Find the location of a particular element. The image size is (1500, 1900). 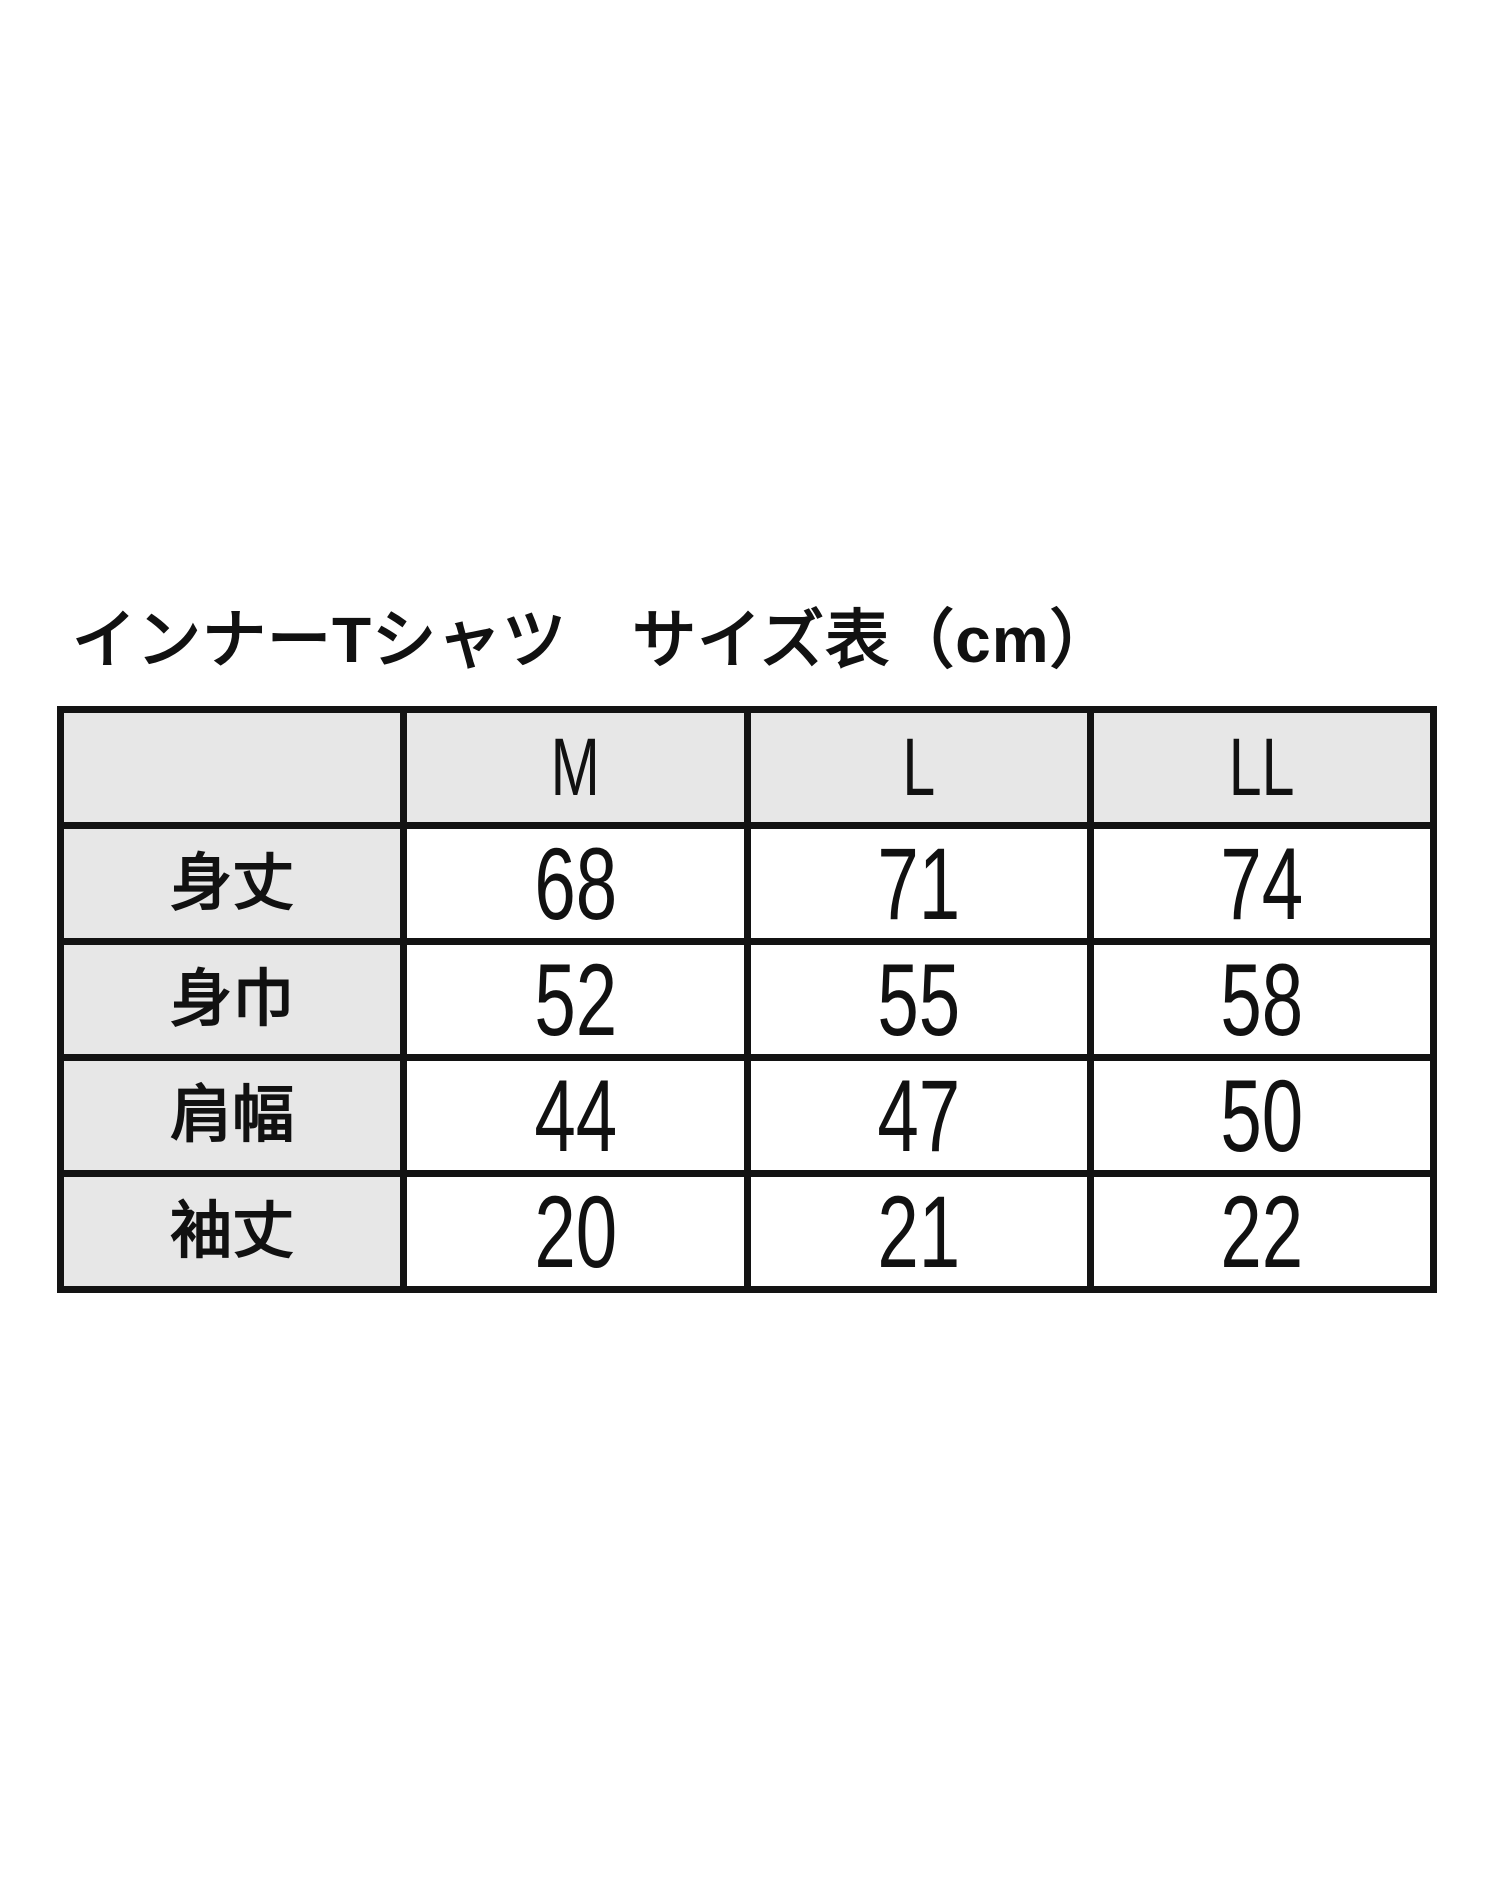

cell-value: 20 is located at coordinates (575, 1231).